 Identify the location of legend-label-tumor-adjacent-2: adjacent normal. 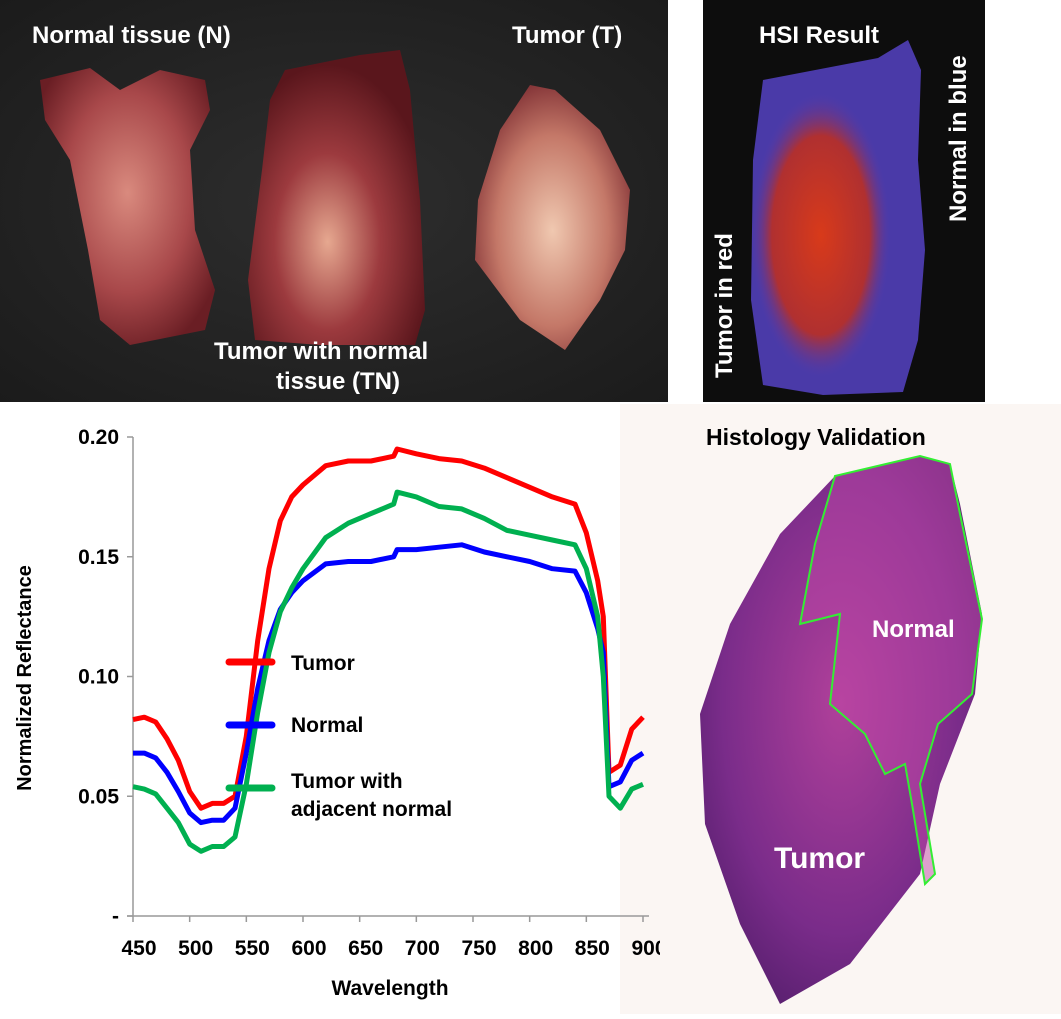
(371, 809).